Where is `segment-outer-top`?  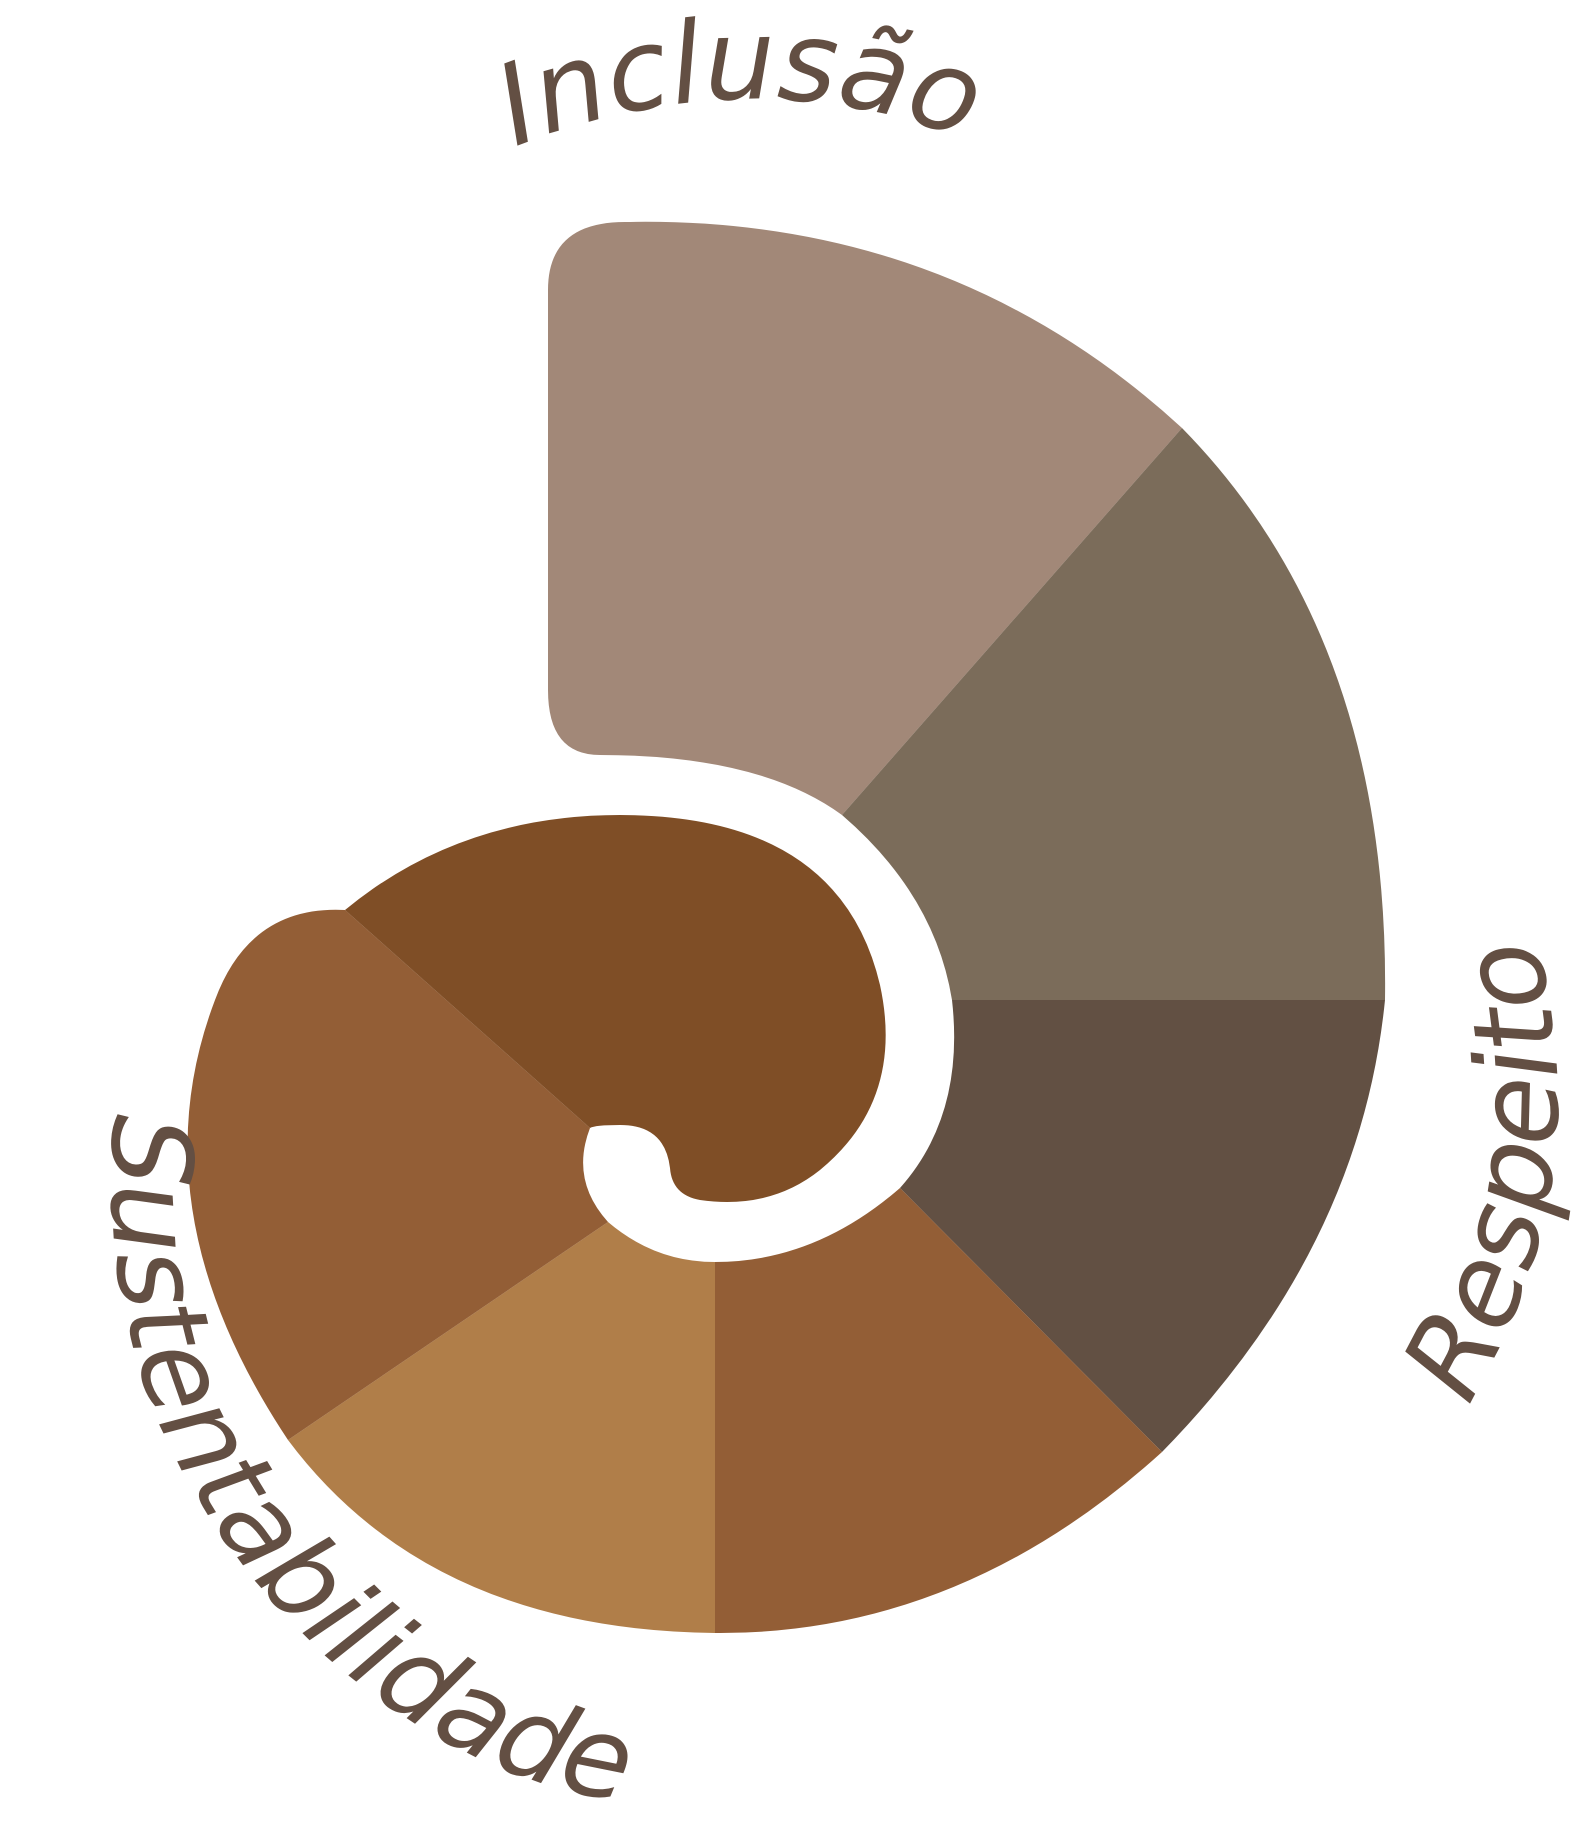 segment-outer-top is located at coordinates (865, 518).